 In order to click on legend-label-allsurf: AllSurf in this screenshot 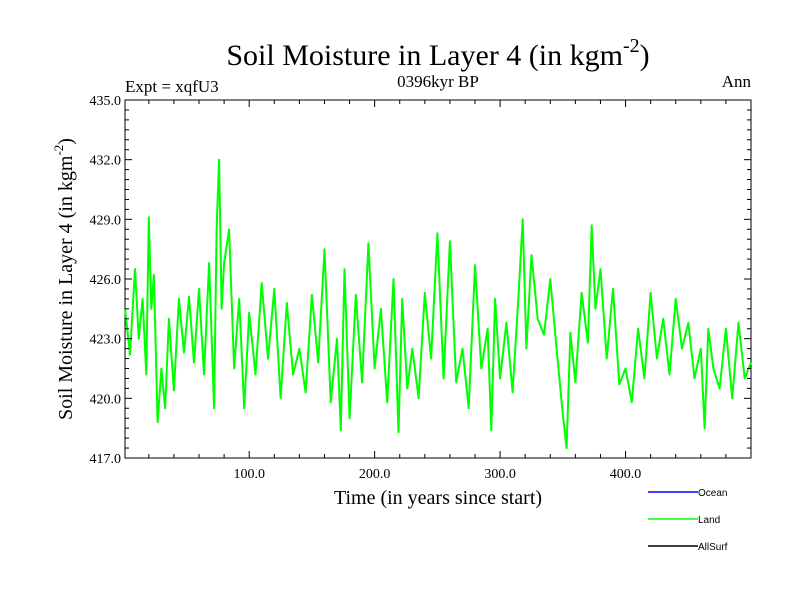, I will do `click(713, 547)`.